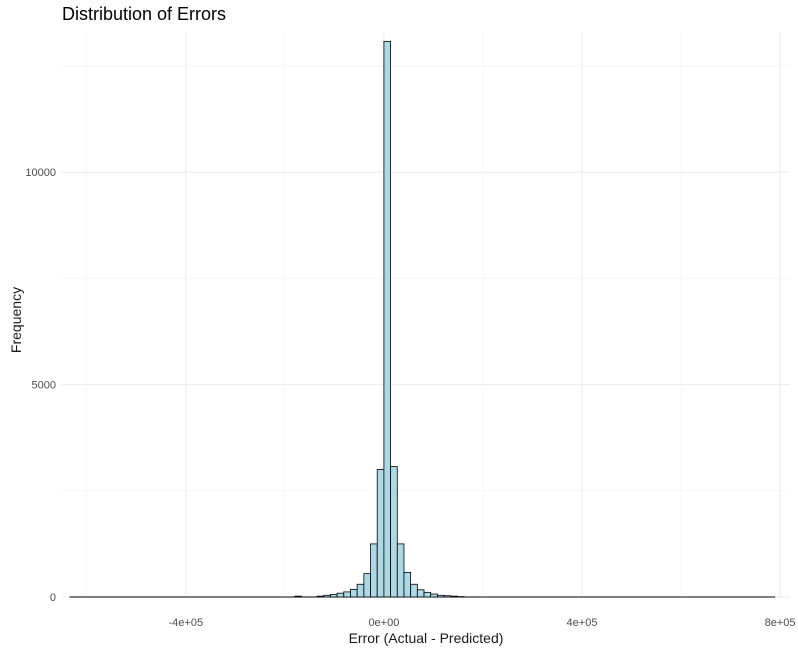  I want to click on y-tick-label: 0, so click(53, 598).